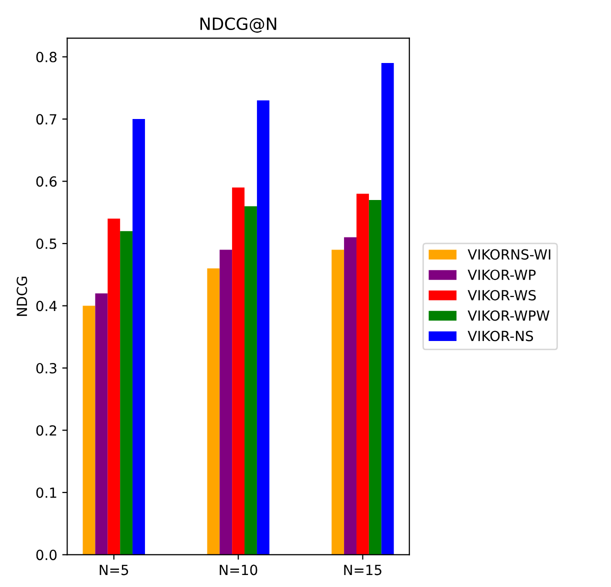 The image size is (611, 587). What do you see at coordinates (46, 244) in the screenshot?
I see `y-tick-label: 0.5` at bounding box center [46, 244].